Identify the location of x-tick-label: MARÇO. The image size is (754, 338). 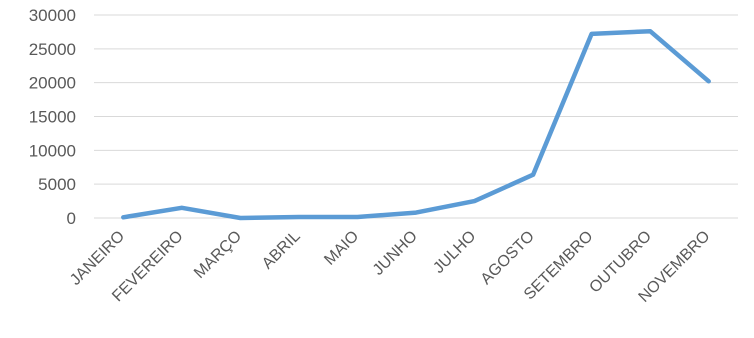
(218, 255).